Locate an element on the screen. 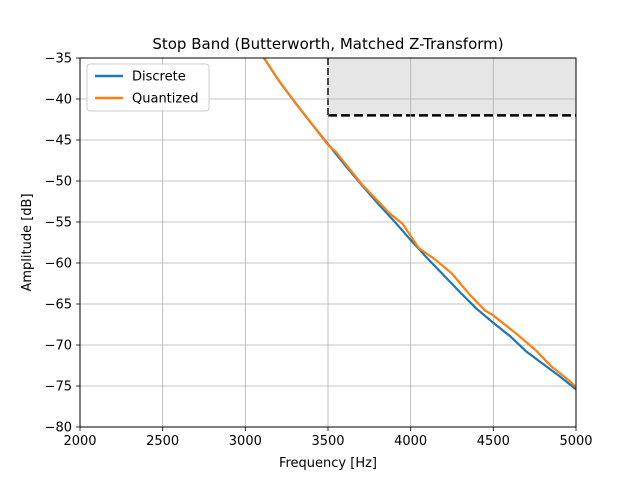 The image size is (640, 480). x-tick-label: 2000 is located at coordinates (79, 441).